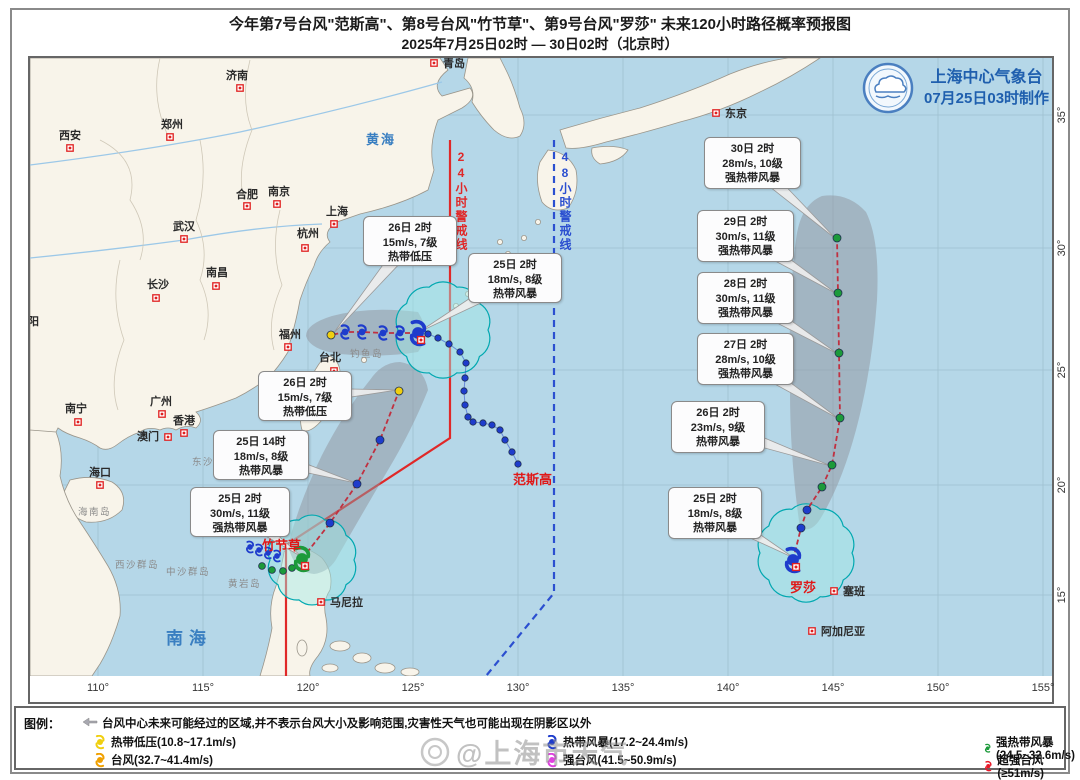 The width and height of the screenshot is (1080, 780). I want to click on watermark: @上海市天气, so click(524, 751).